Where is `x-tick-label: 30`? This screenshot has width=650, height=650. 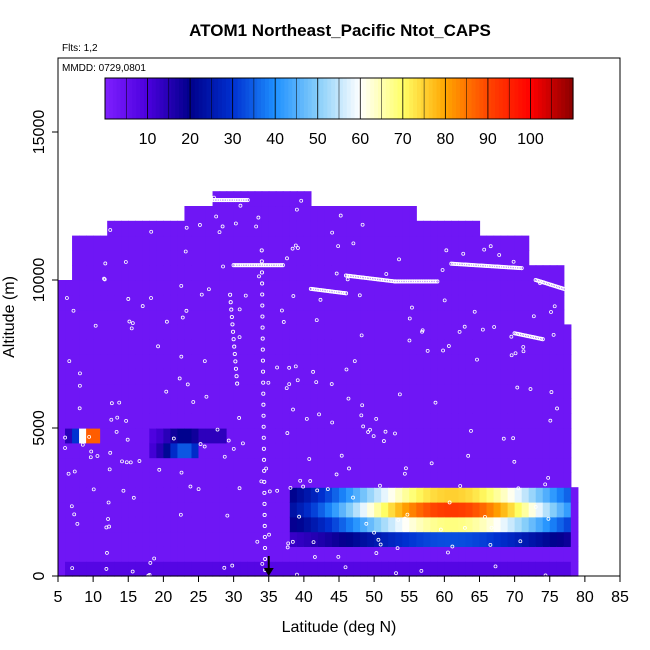
x-tick-label: 30 is located at coordinates (234, 597).